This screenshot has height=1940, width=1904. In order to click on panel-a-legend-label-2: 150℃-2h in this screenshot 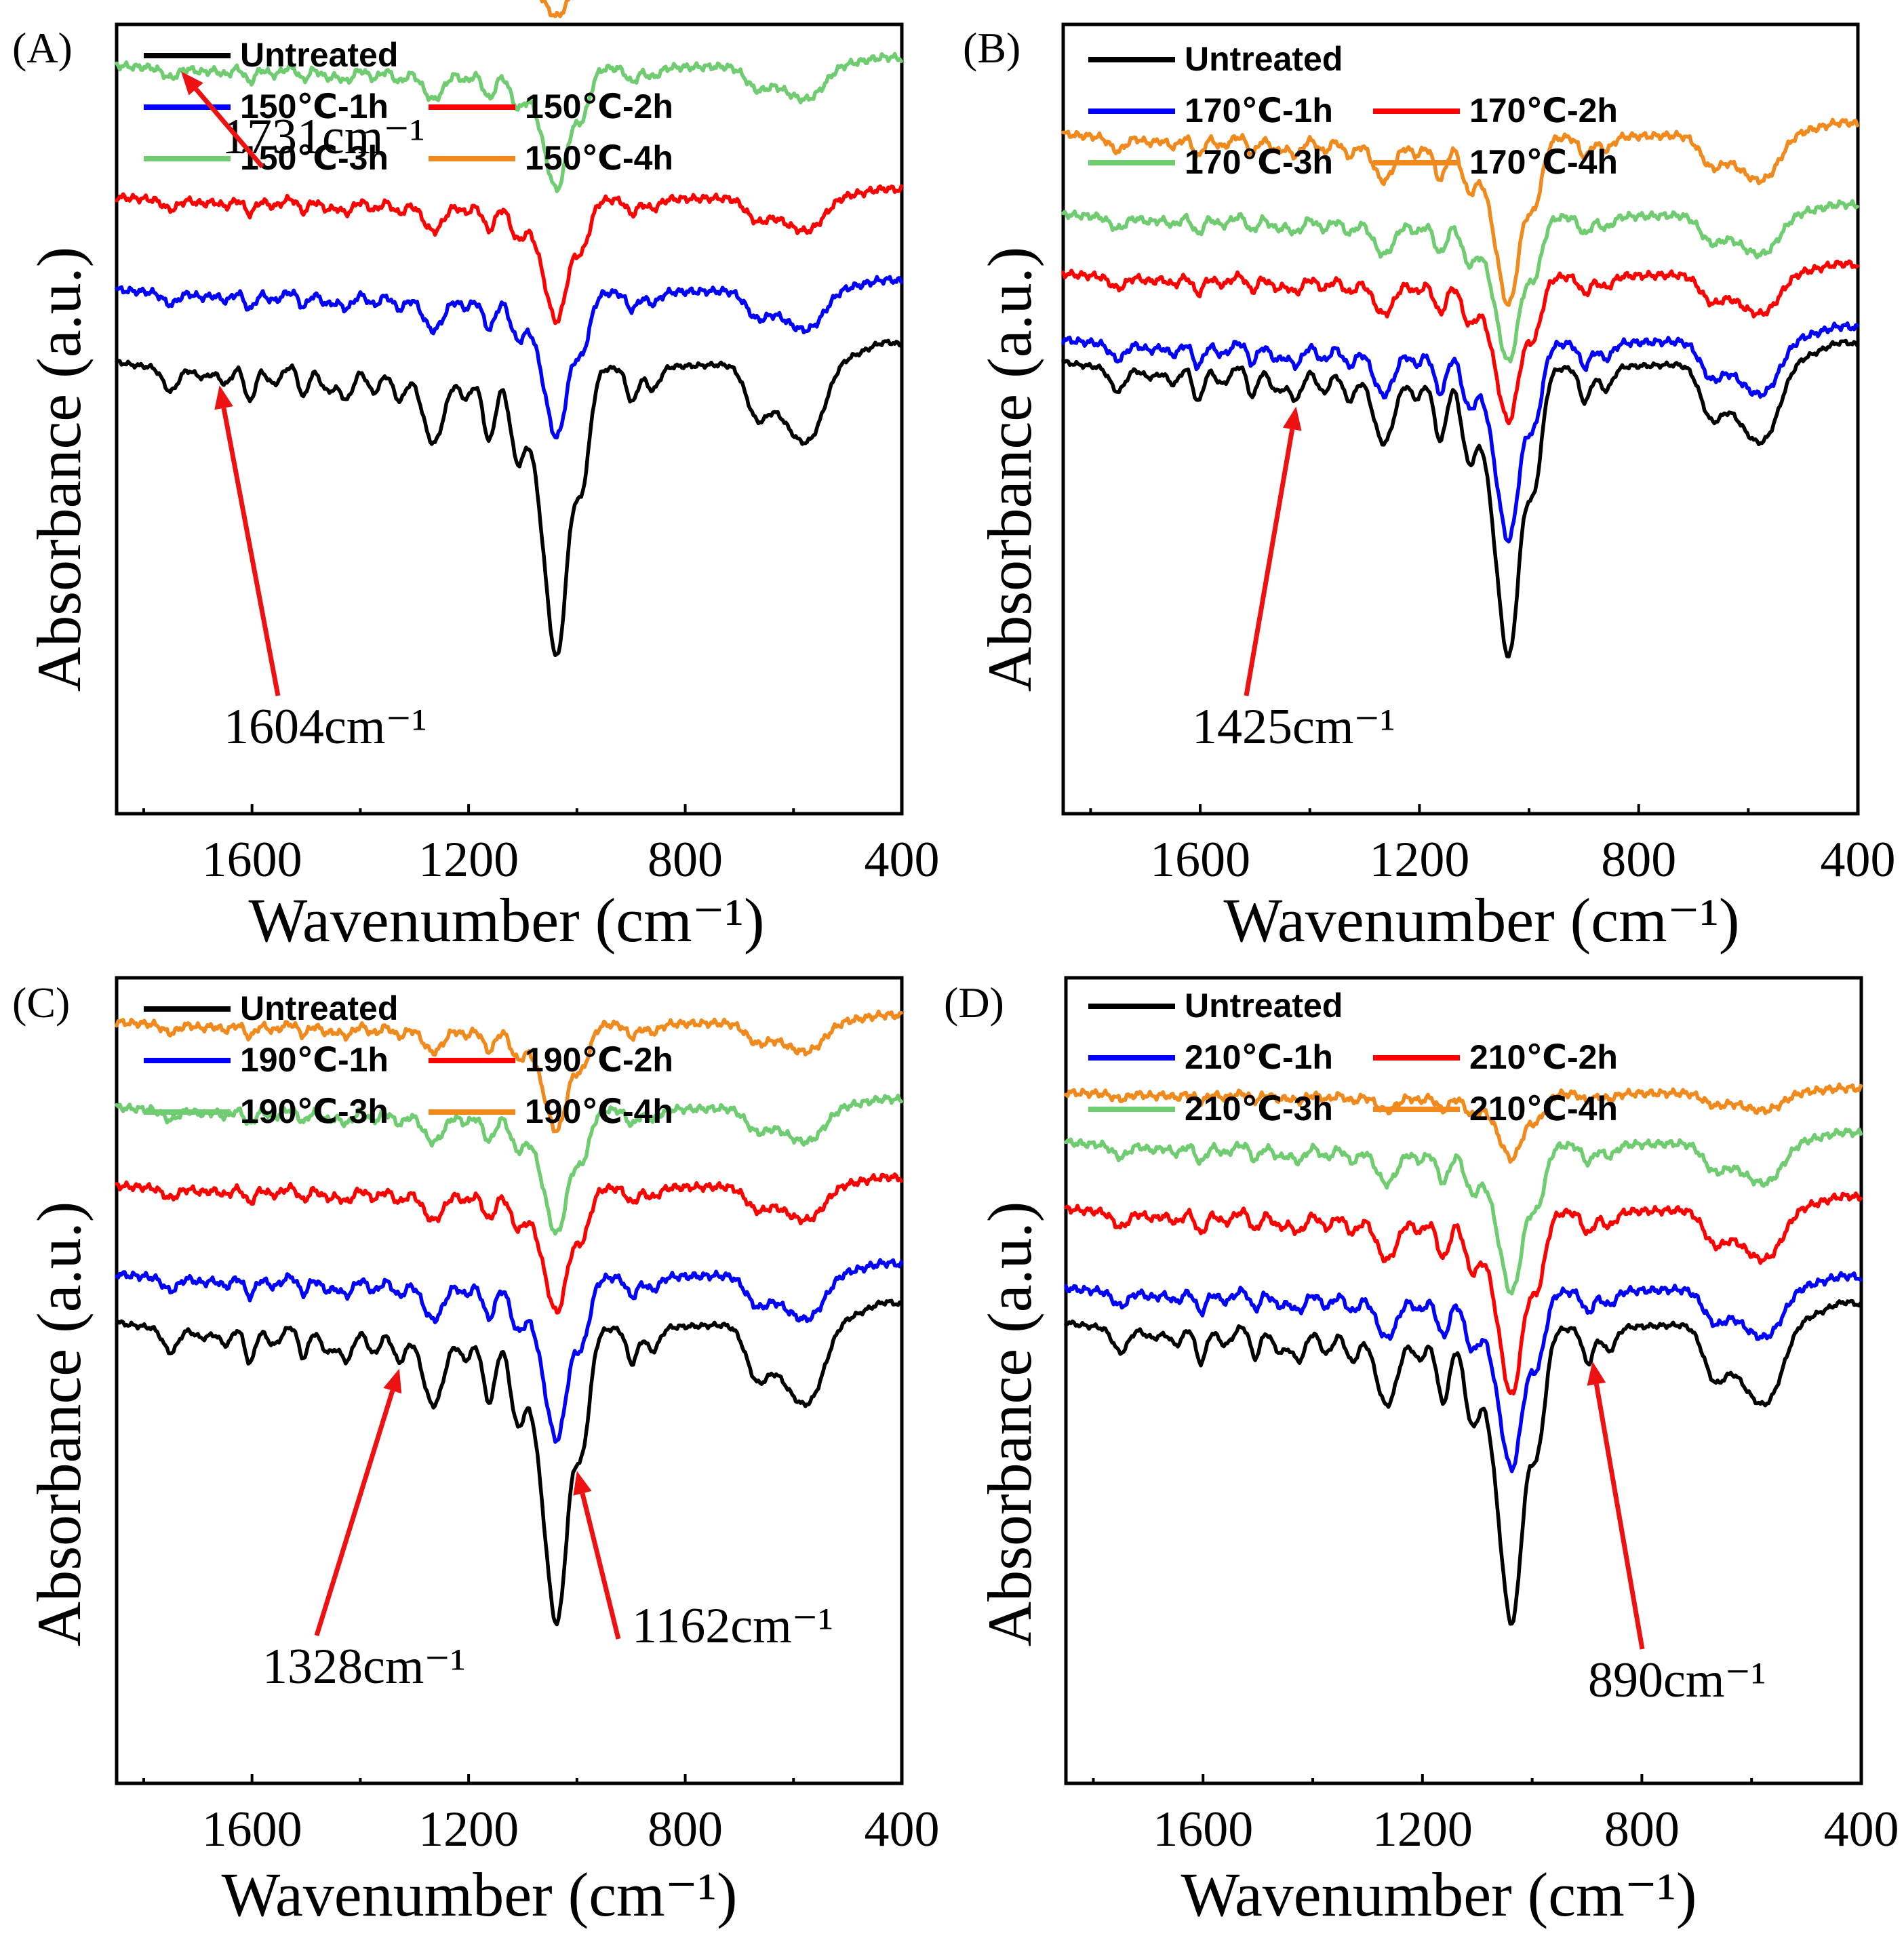, I will do `click(599, 106)`.